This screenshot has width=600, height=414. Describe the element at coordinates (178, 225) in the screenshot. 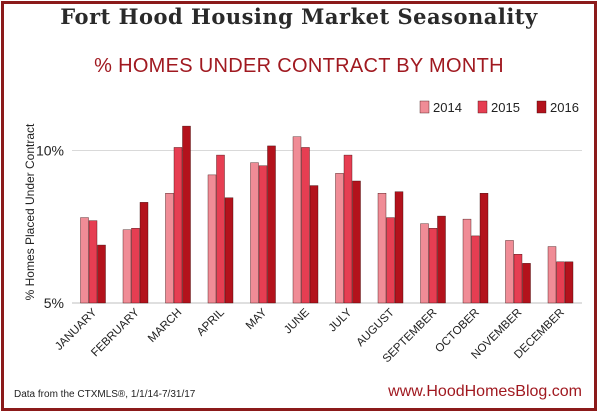

I see `bar-2015-march` at that location.